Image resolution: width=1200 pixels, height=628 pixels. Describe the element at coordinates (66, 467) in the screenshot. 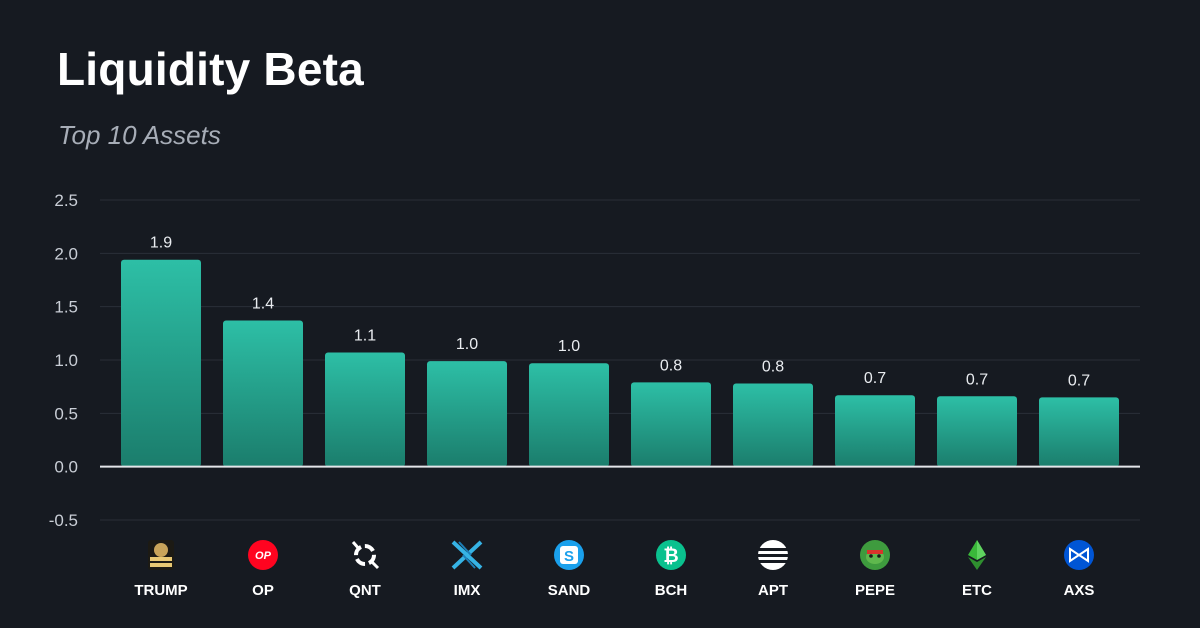

I see `y-tick-label: 0.0` at that location.